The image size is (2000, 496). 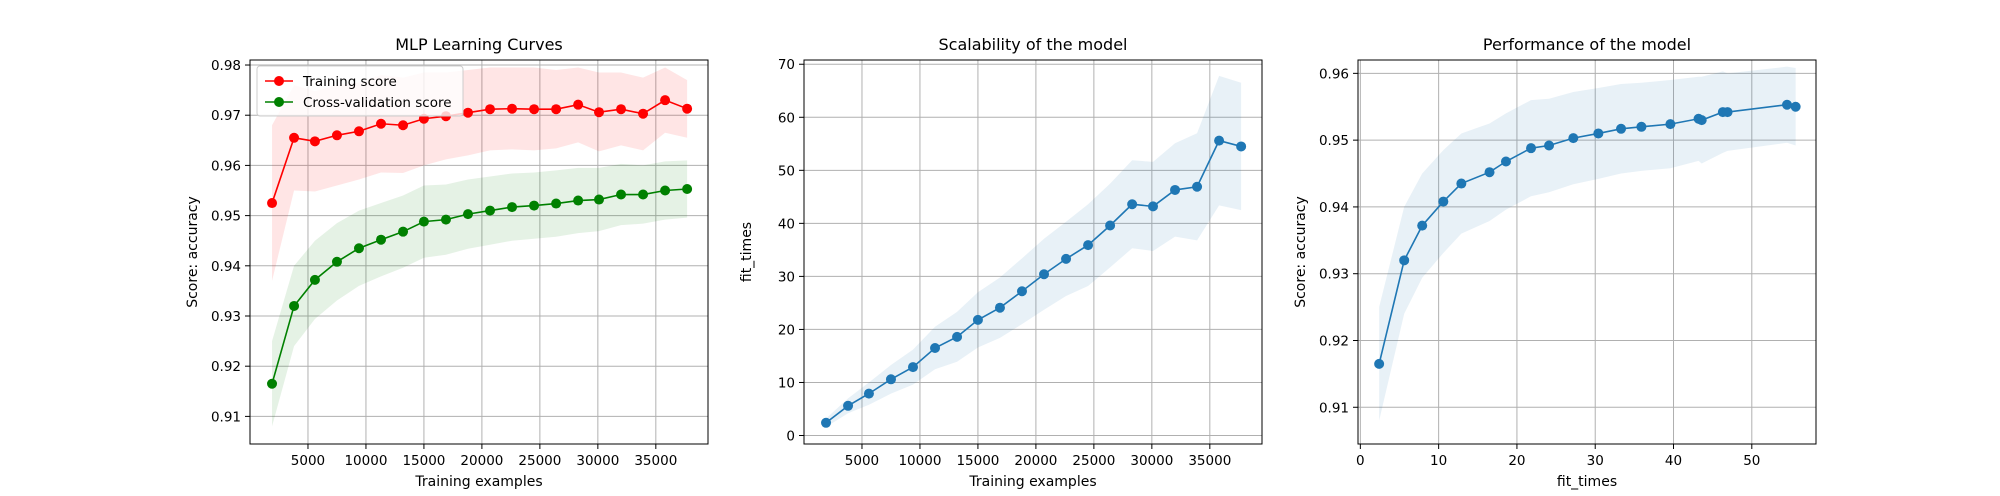 I want to click on chart-title: Scalability of the model, so click(x=1033, y=44).